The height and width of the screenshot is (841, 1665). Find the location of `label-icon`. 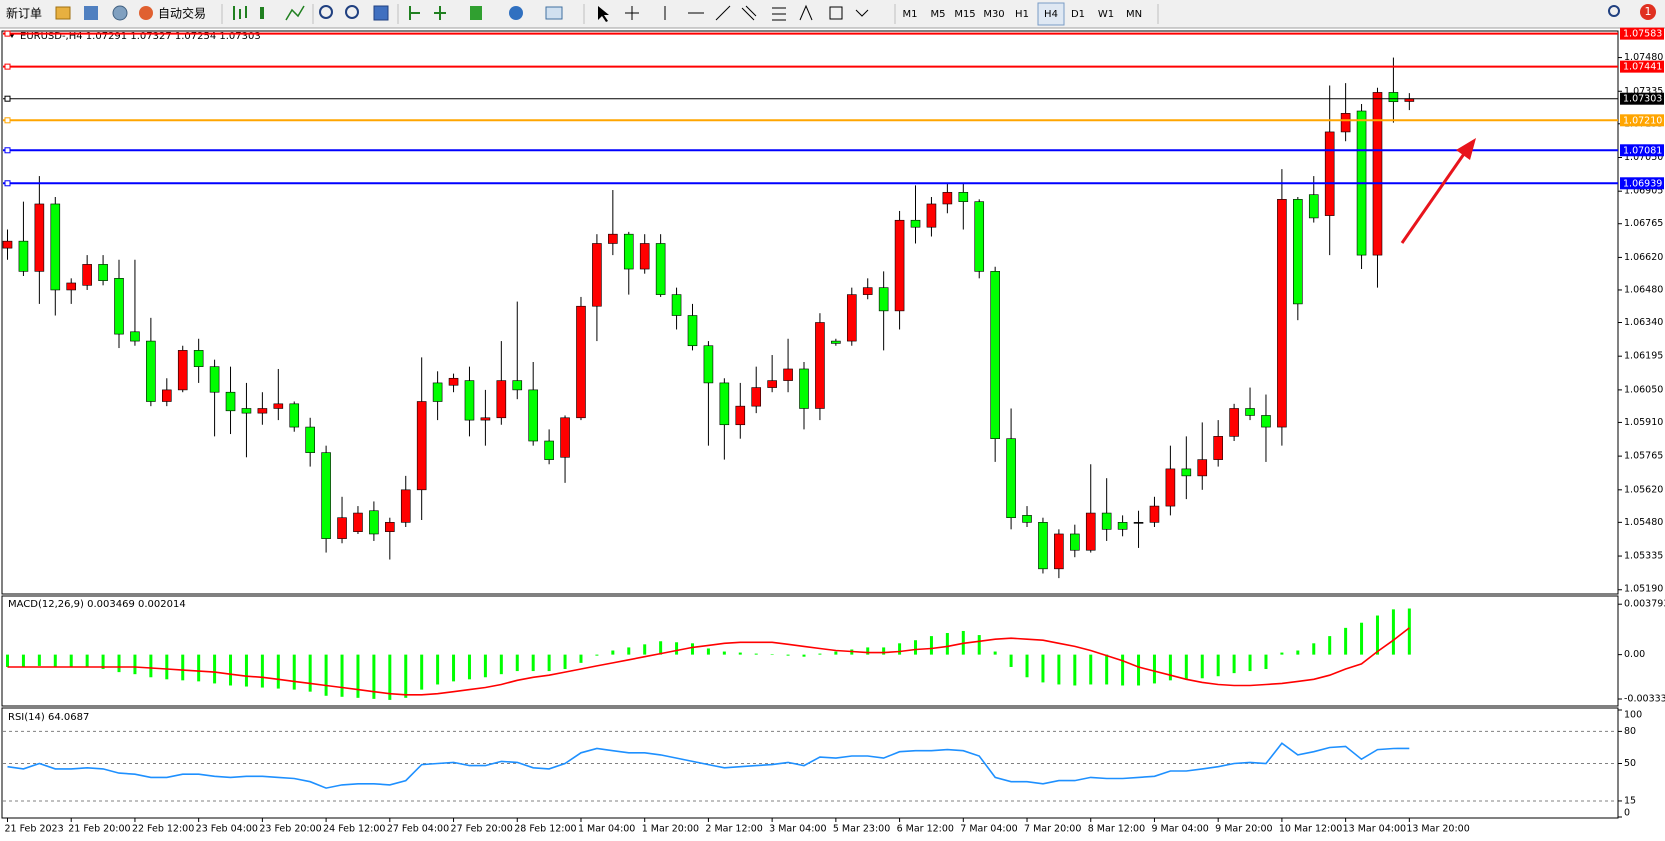

label-icon is located at coordinates (836, 13).